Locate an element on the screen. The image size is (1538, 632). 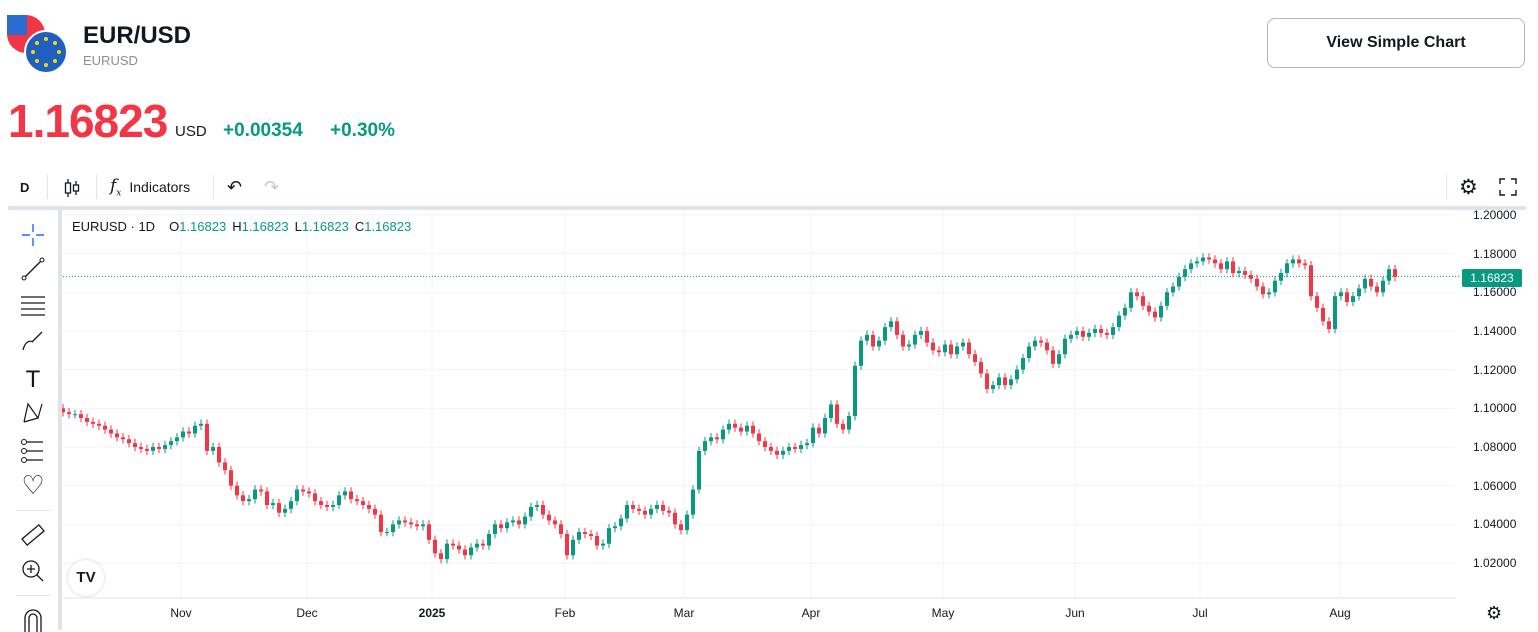
interval-button: D is located at coordinates (25, 187).